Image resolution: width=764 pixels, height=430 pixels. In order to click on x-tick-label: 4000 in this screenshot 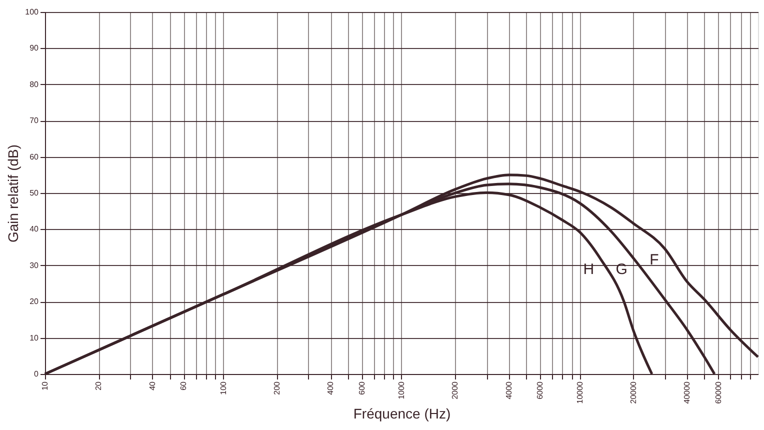, I will do `click(509, 390)`.